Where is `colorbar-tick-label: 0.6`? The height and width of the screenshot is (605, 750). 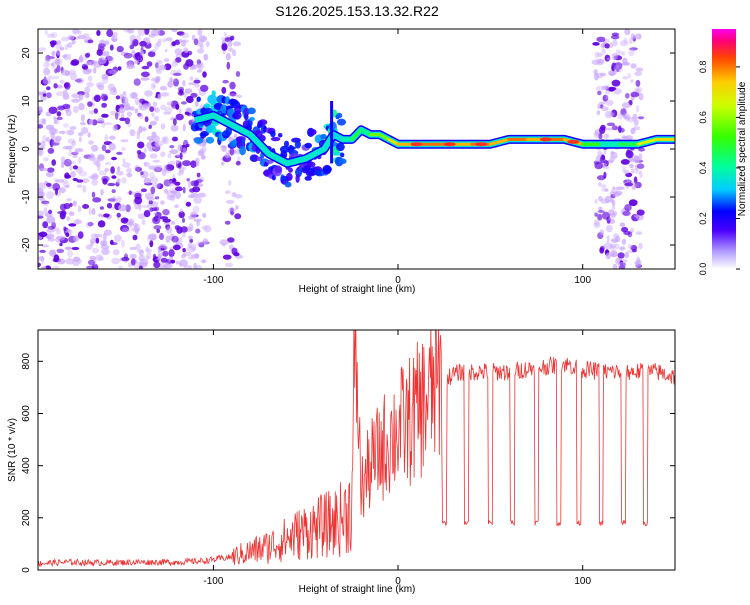 colorbar-tick-label: 0.6 is located at coordinates (703, 117).